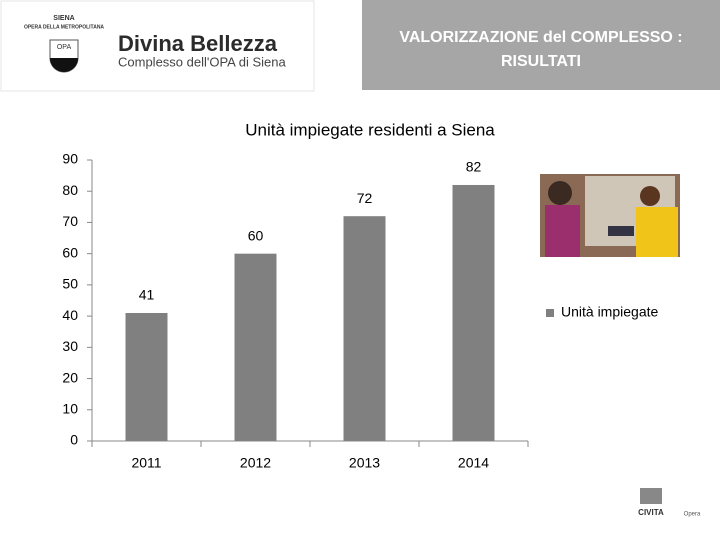  I want to click on value-label: 60, so click(256, 235).